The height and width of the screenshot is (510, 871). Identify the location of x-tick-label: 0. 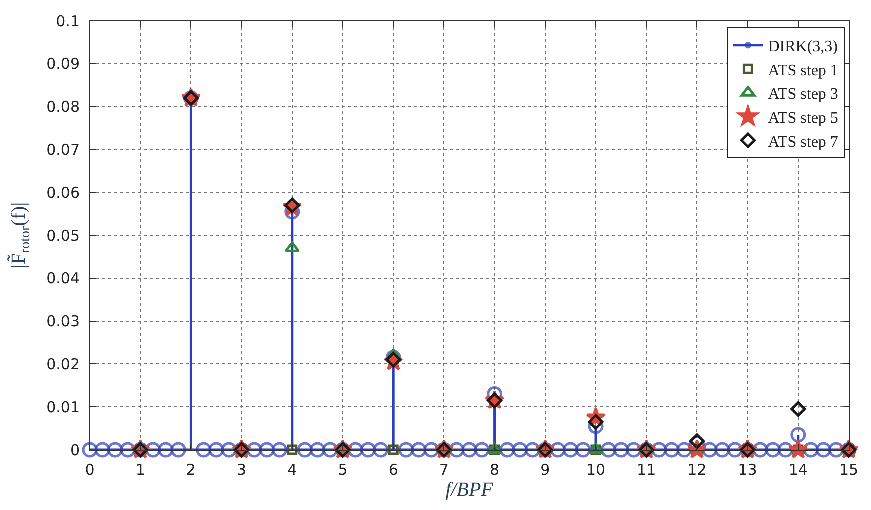
(90, 470).